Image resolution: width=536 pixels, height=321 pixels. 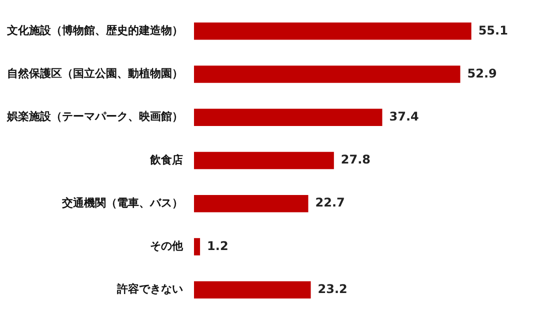 I want to click on data-label: 52.9, so click(x=482, y=73).